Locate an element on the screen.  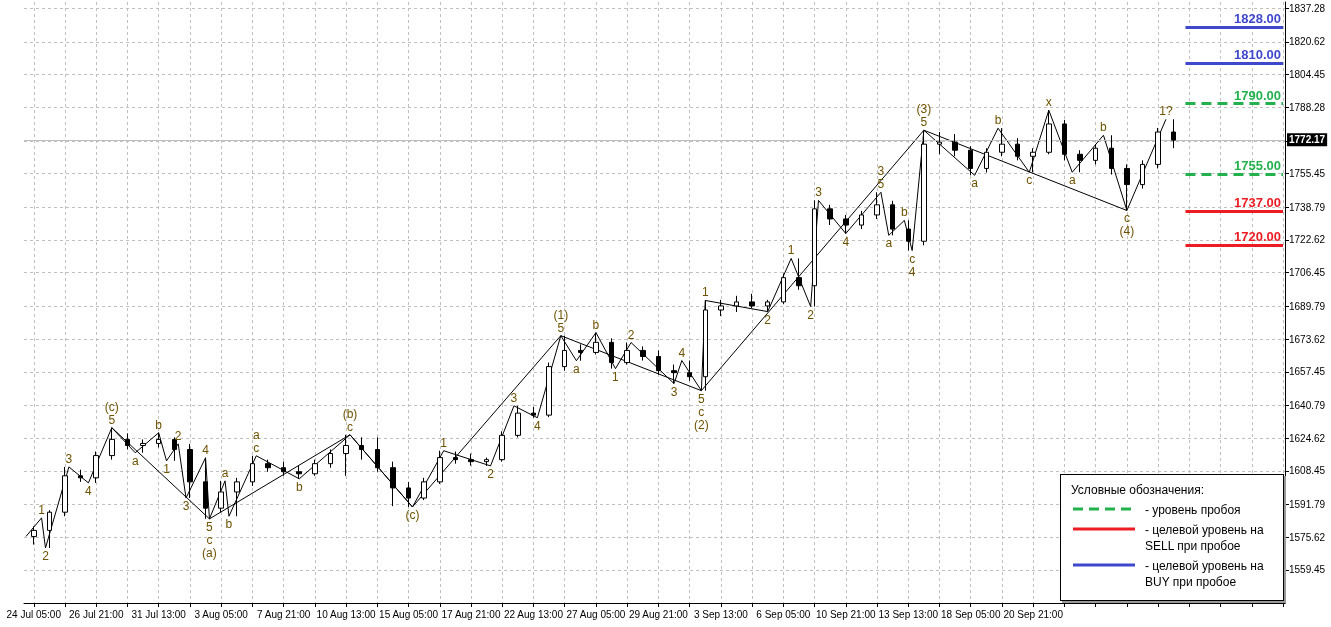
y-tick-label: 1820.62 is located at coordinates (1307, 42).